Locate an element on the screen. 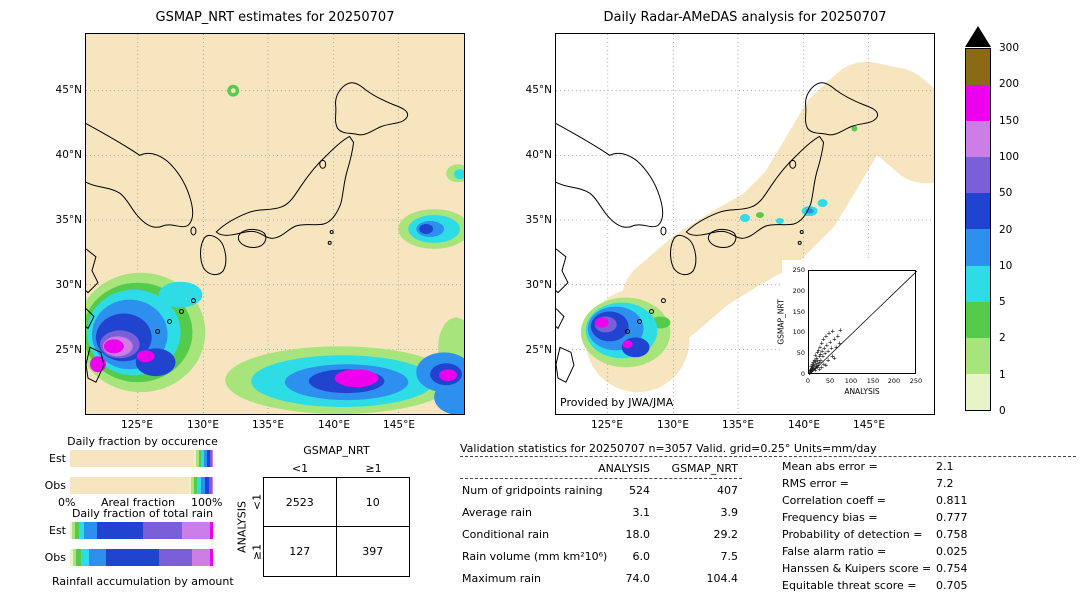  inset-y-tick: 250 is located at coordinates (798, 270).